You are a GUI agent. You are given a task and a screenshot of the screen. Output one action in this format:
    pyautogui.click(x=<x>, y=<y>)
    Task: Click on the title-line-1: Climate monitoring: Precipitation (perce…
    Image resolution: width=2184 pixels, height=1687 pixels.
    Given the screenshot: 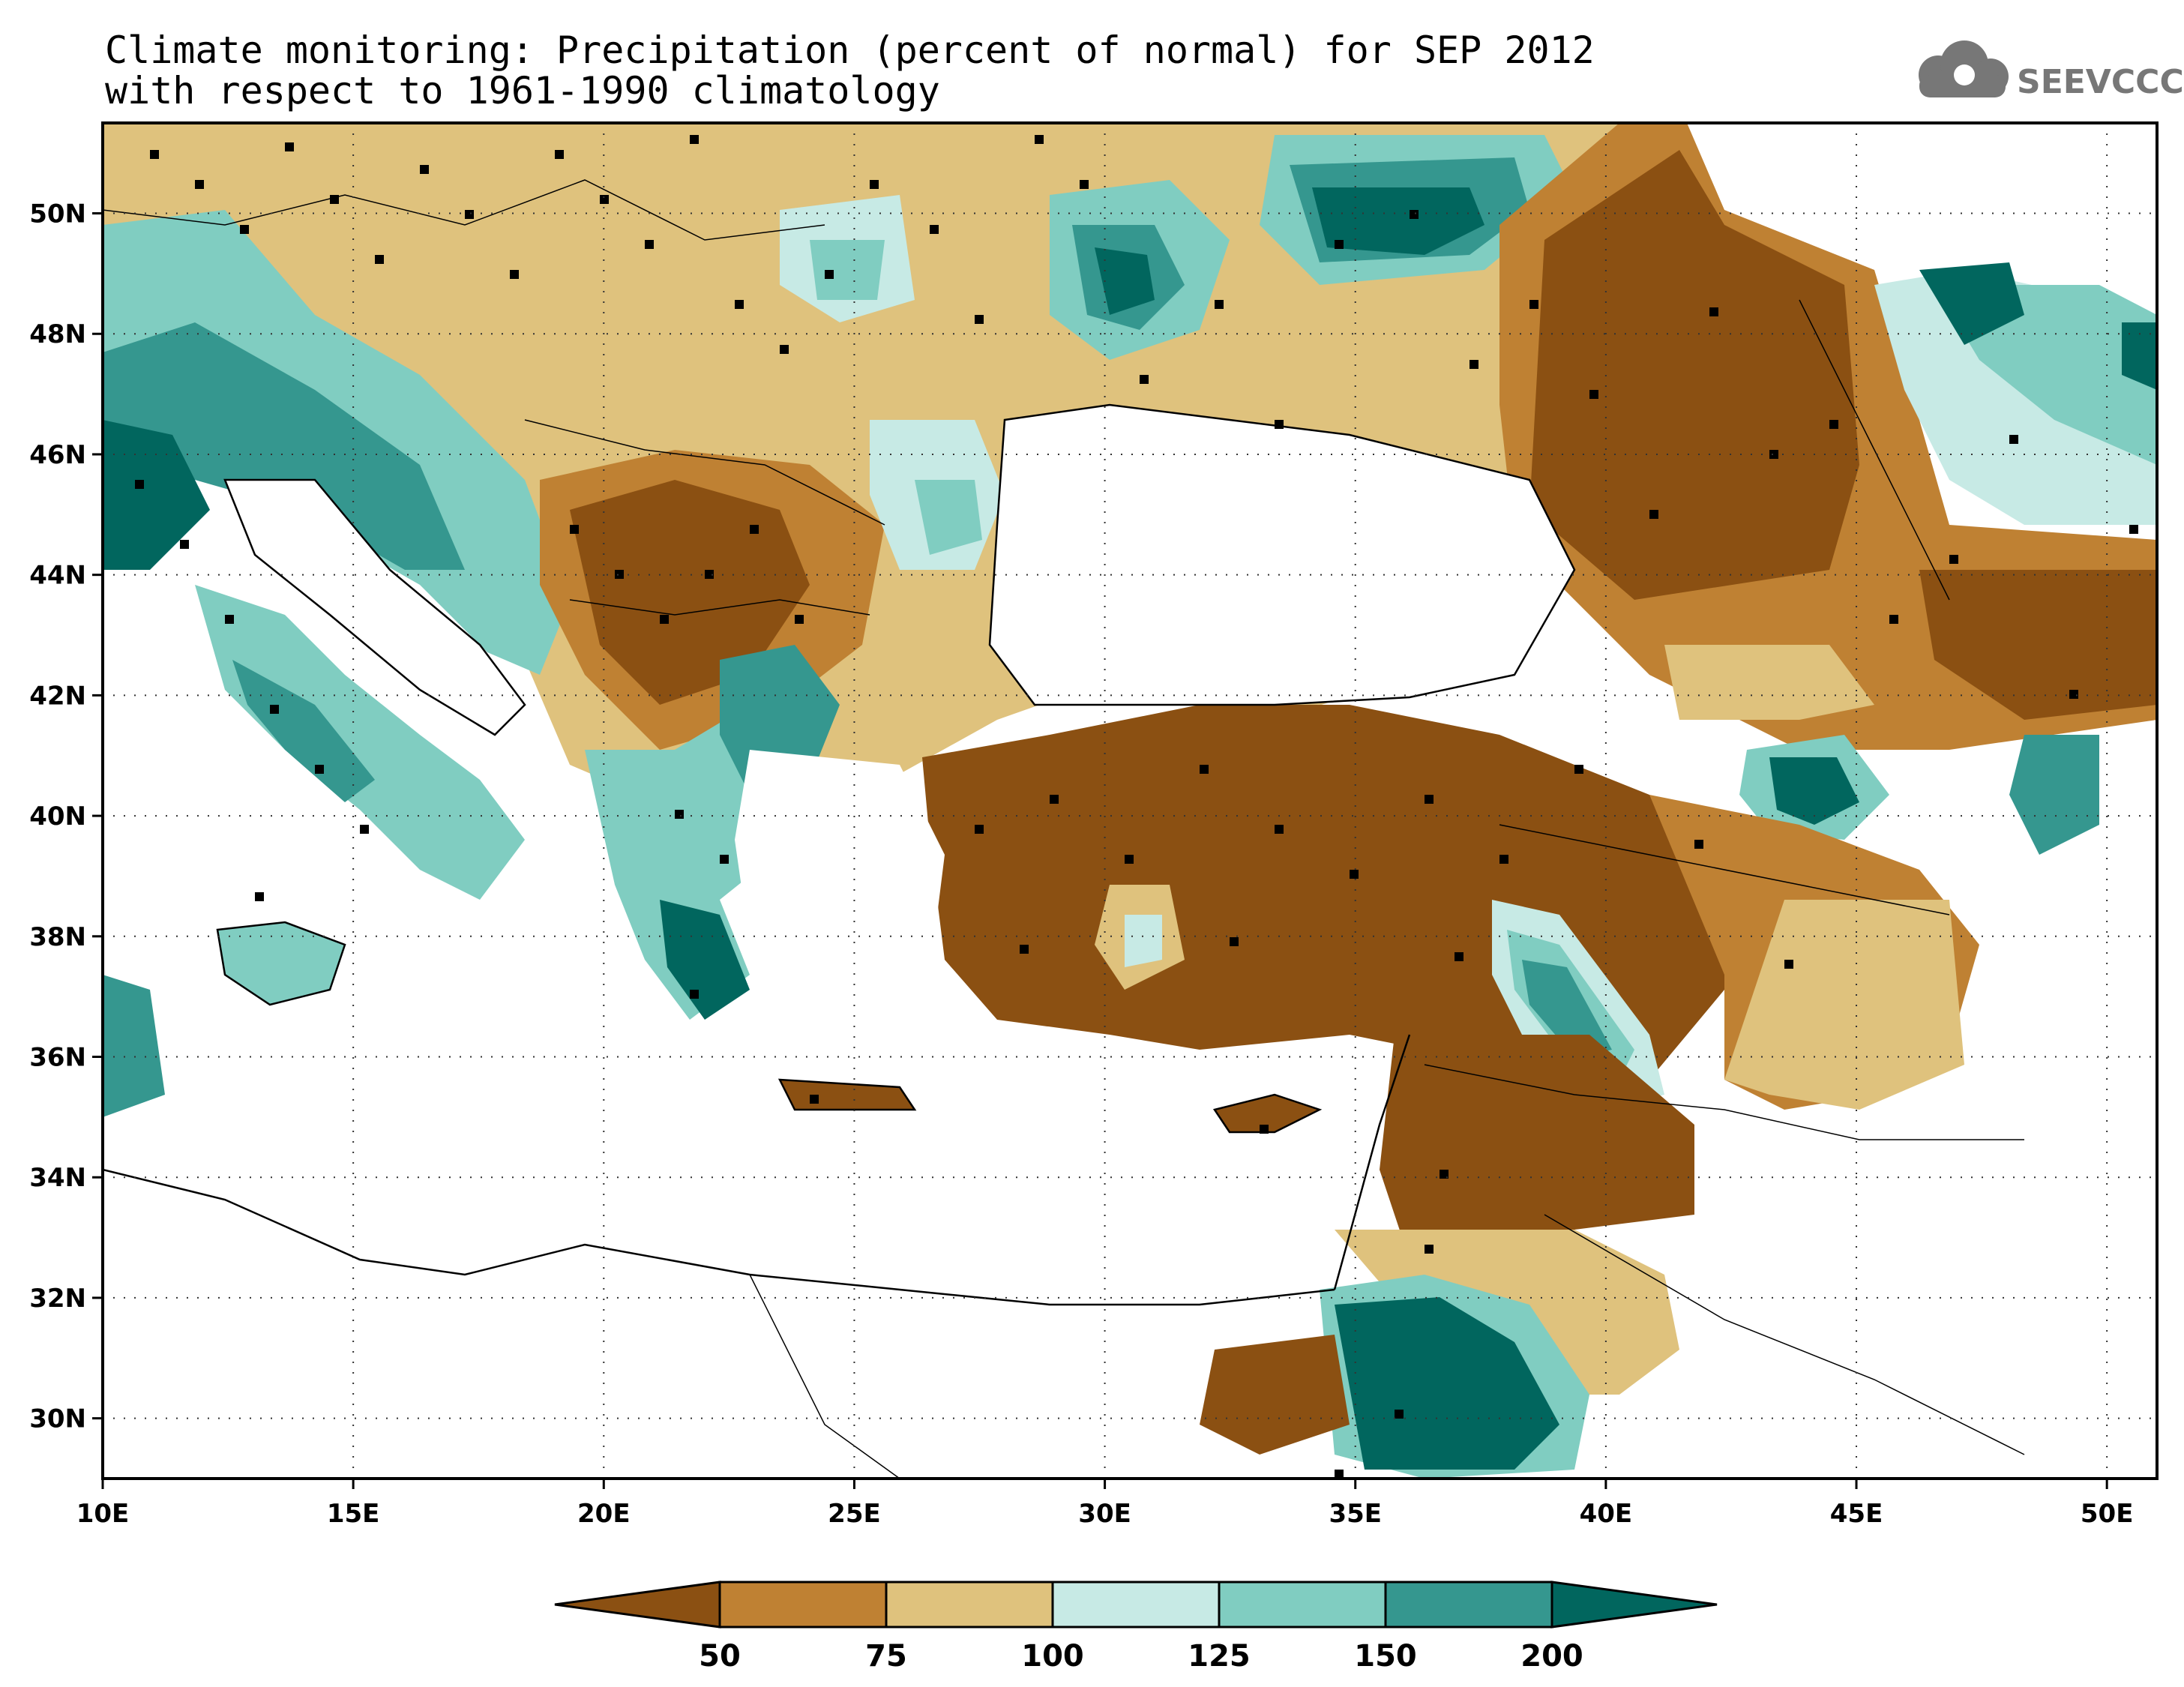 What is the action you would take?
    pyautogui.click(x=850, y=50)
    